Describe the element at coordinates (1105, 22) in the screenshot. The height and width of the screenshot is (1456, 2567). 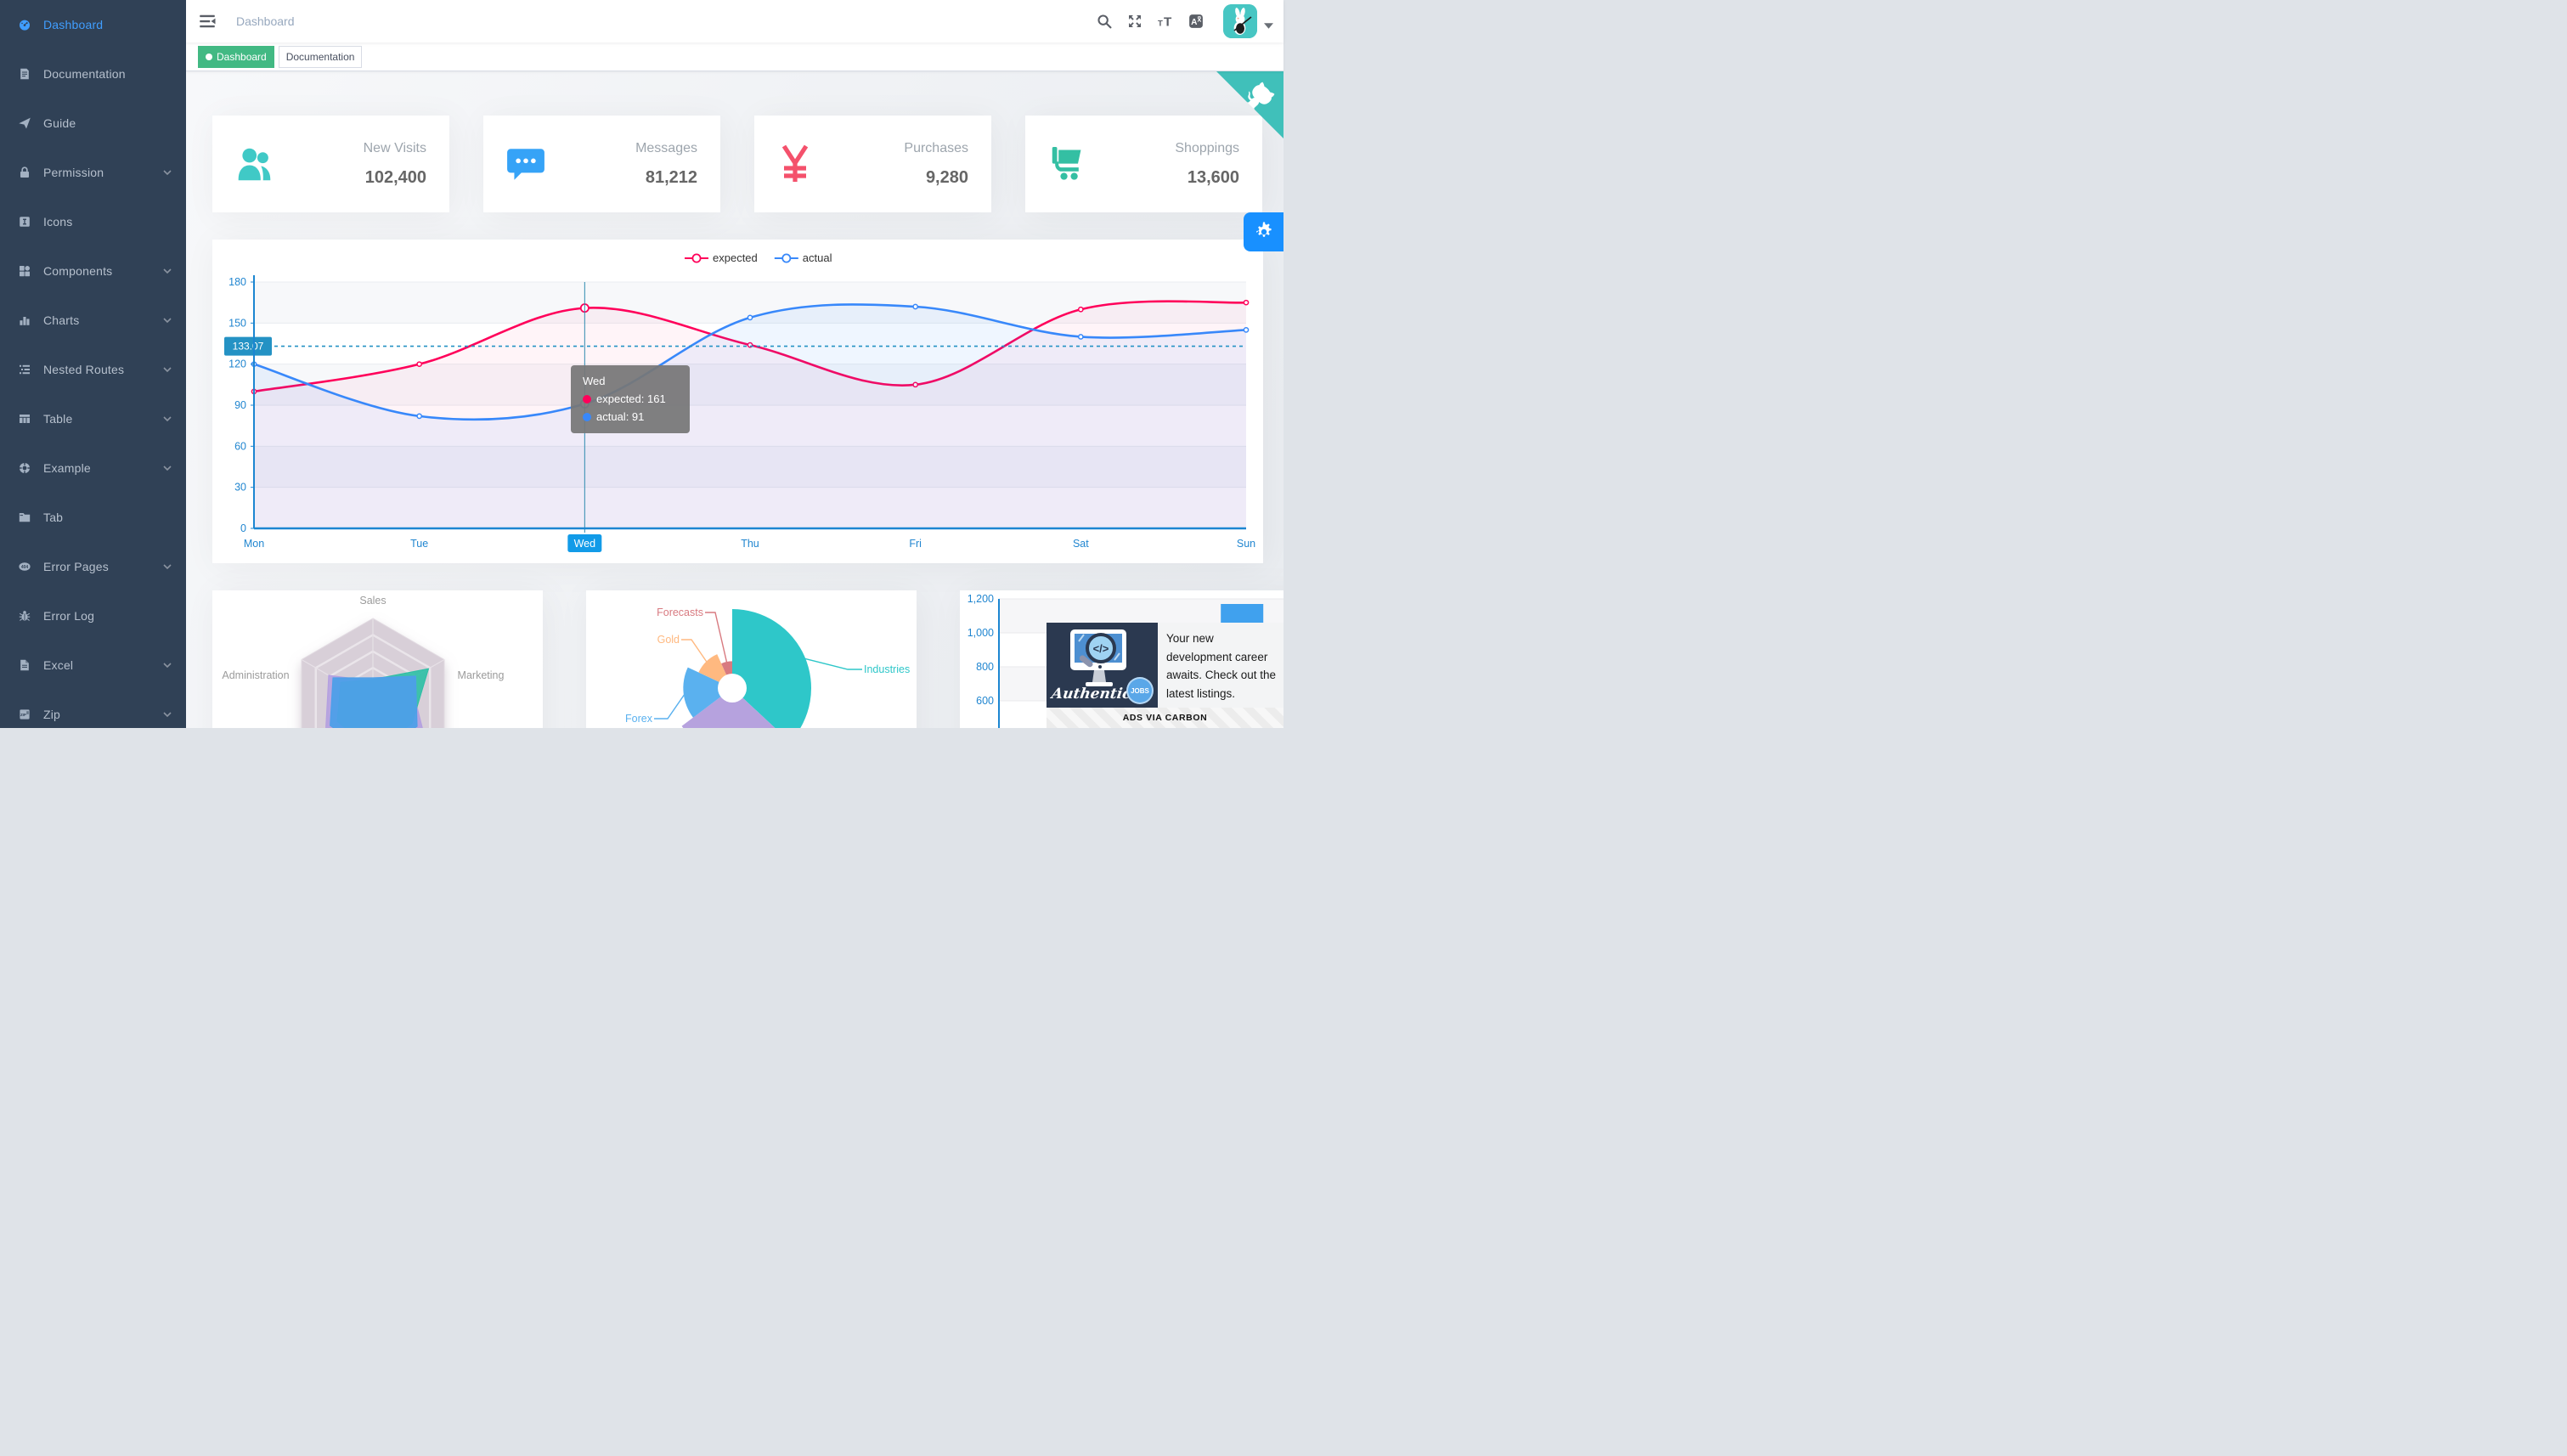
I see `search-icon` at that location.